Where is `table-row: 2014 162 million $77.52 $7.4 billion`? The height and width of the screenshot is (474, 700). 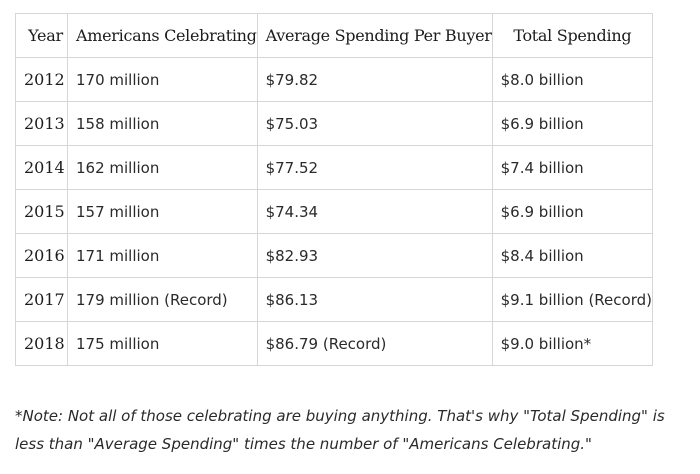 table-row: 2014 162 million $77.52 $7.4 billion is located at coordinates (334, 167).